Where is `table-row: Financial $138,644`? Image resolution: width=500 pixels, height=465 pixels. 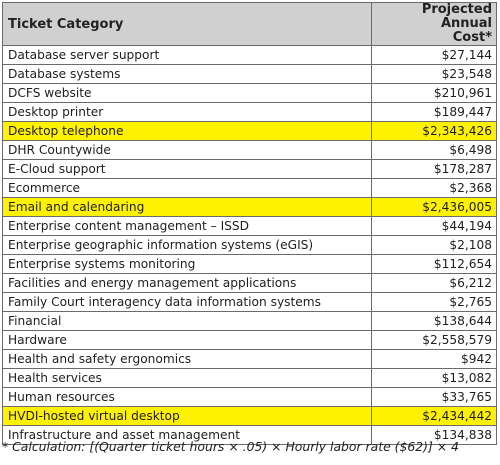 table-row: Financial $138,644 is located at coordinates (249, 321).